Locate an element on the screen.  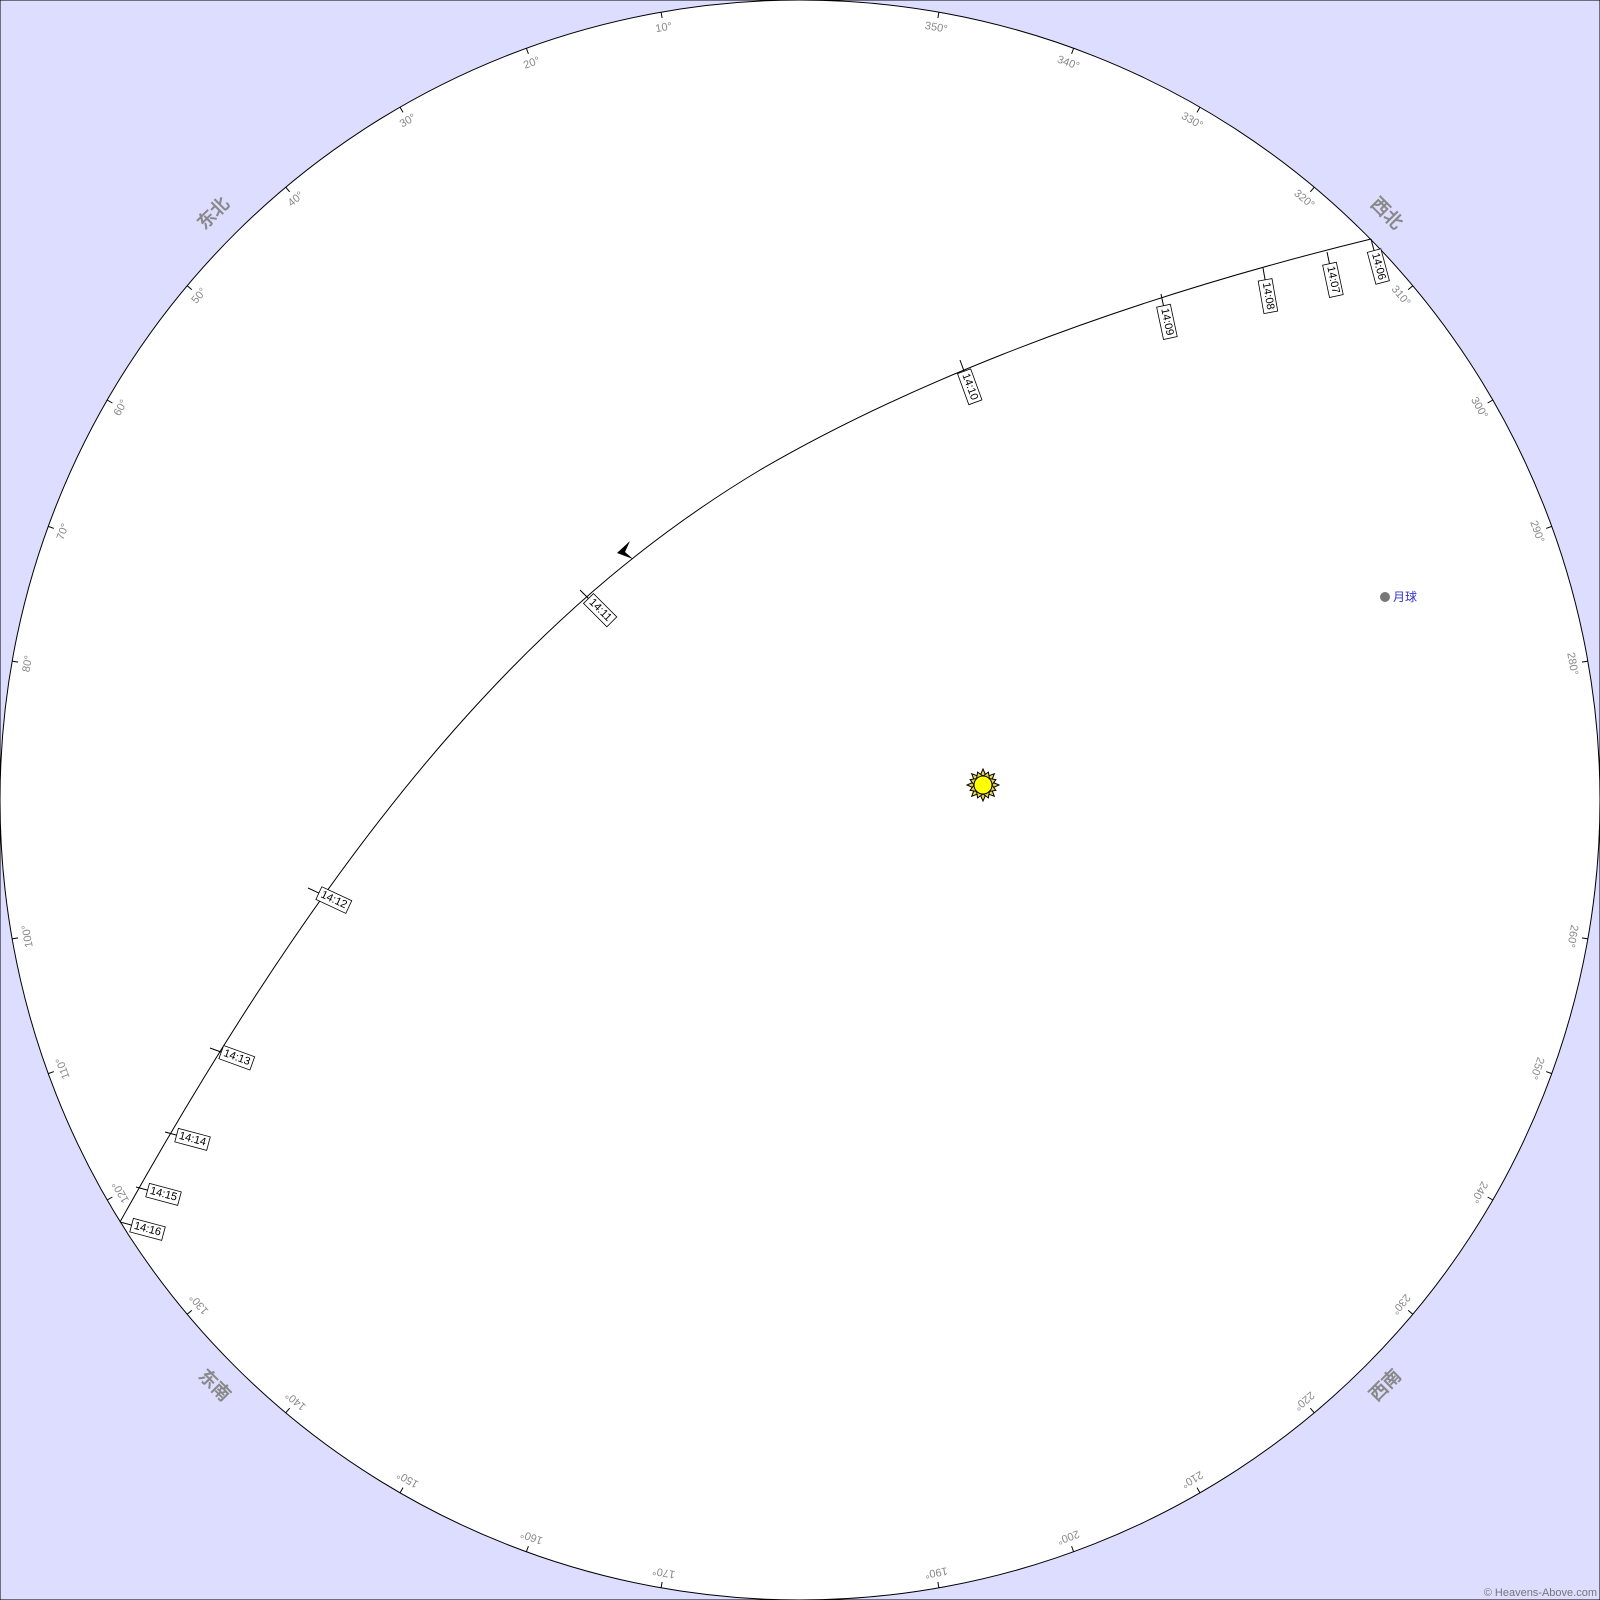
time-label-box: 14:15 is located at coordinates (163, 1194).